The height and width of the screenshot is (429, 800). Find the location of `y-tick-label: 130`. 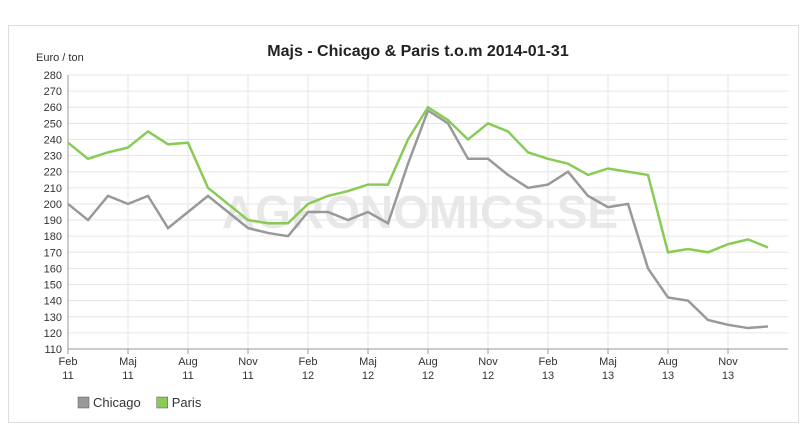

y-tick-label: 130 is located at coordinates (53, 318).